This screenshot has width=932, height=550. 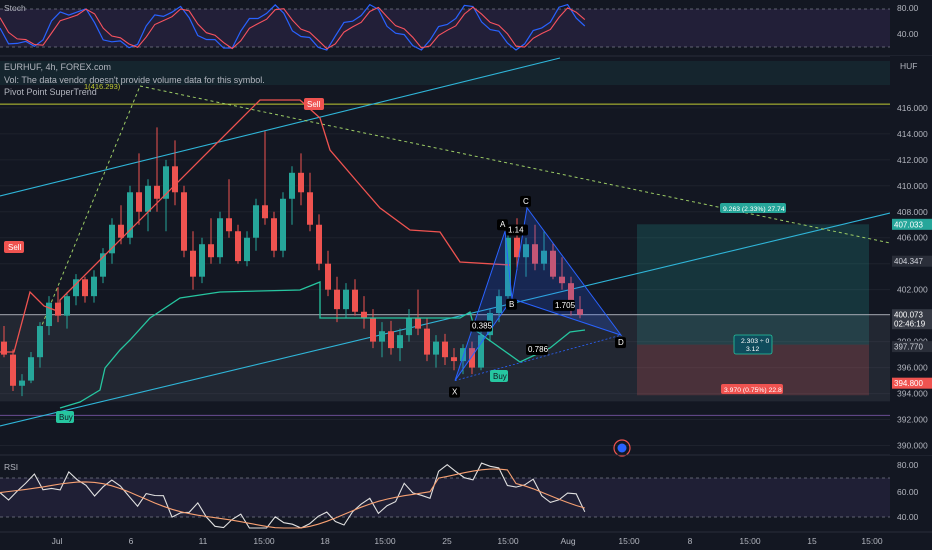 I want to click on stoch-level-80-label: 80.00, so click(x=908, y=8).